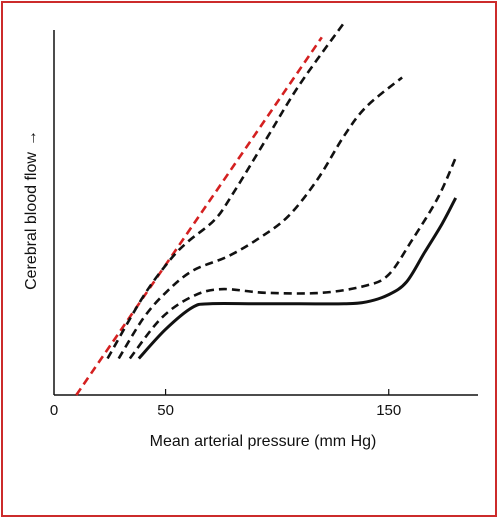 The width and height of the screenshot is (502, 522). Describe the element at coordinates (388, 410) in the screenshot. I see `x-tick-label: 150` at that location.